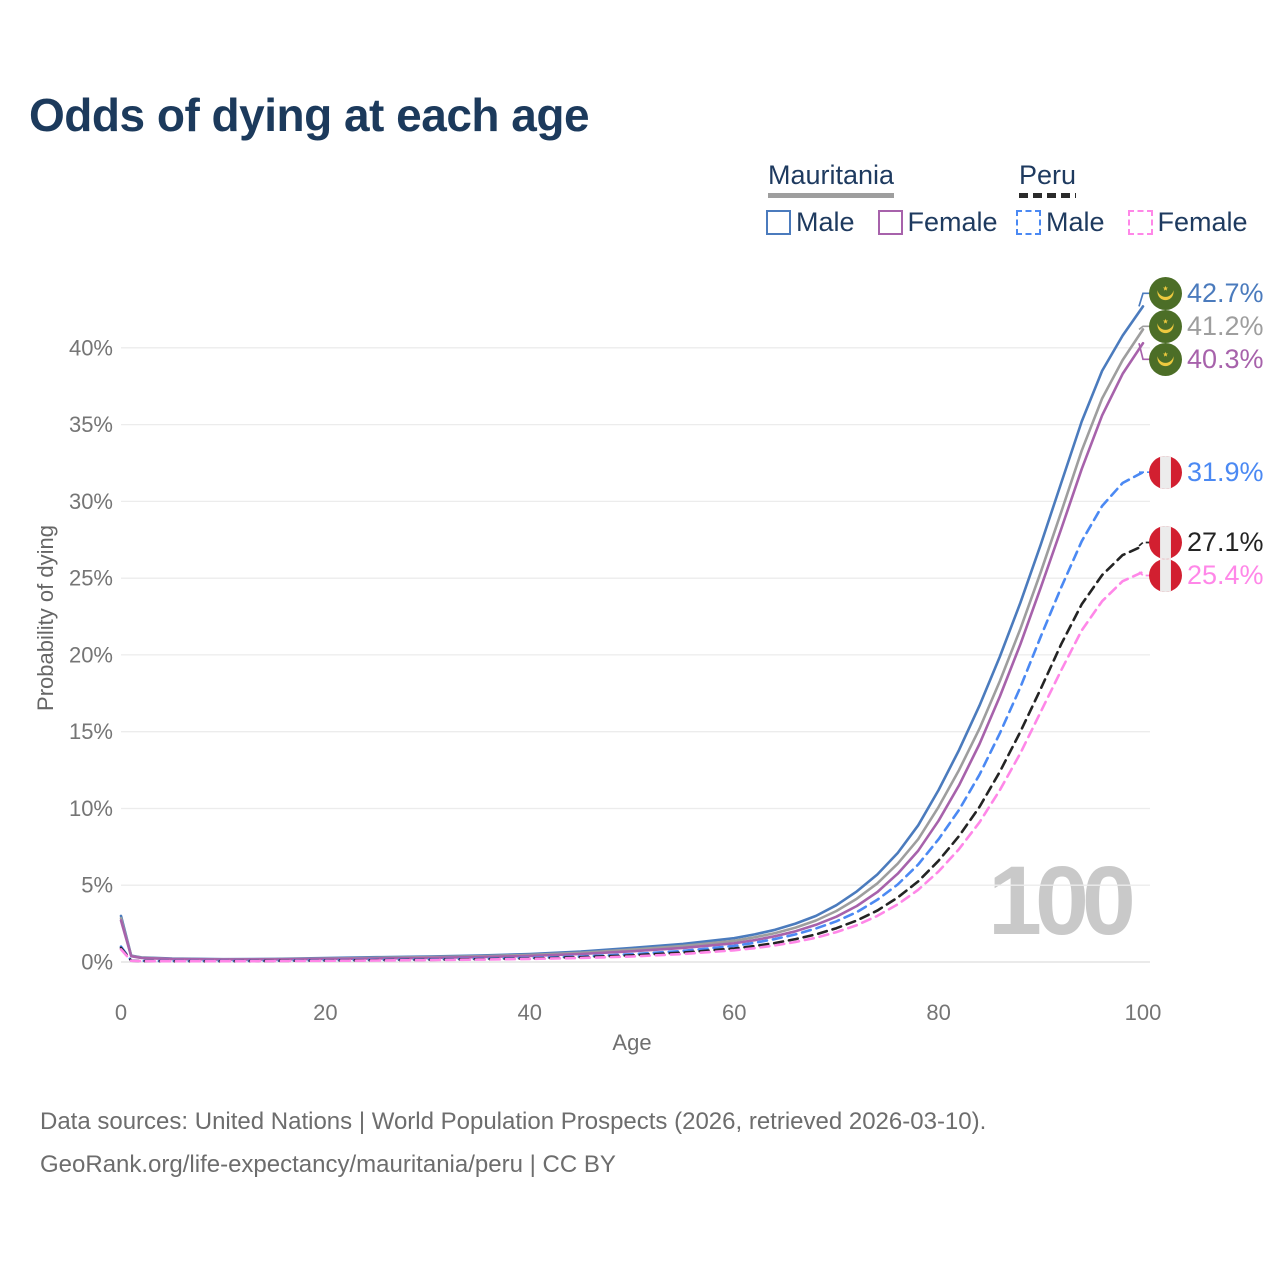 This screenshot has width=1280, height=1280. Describe the element at coordinates (952, 222) in the screenshot. I see `legend-label-mauritania-female: Female` at that location.